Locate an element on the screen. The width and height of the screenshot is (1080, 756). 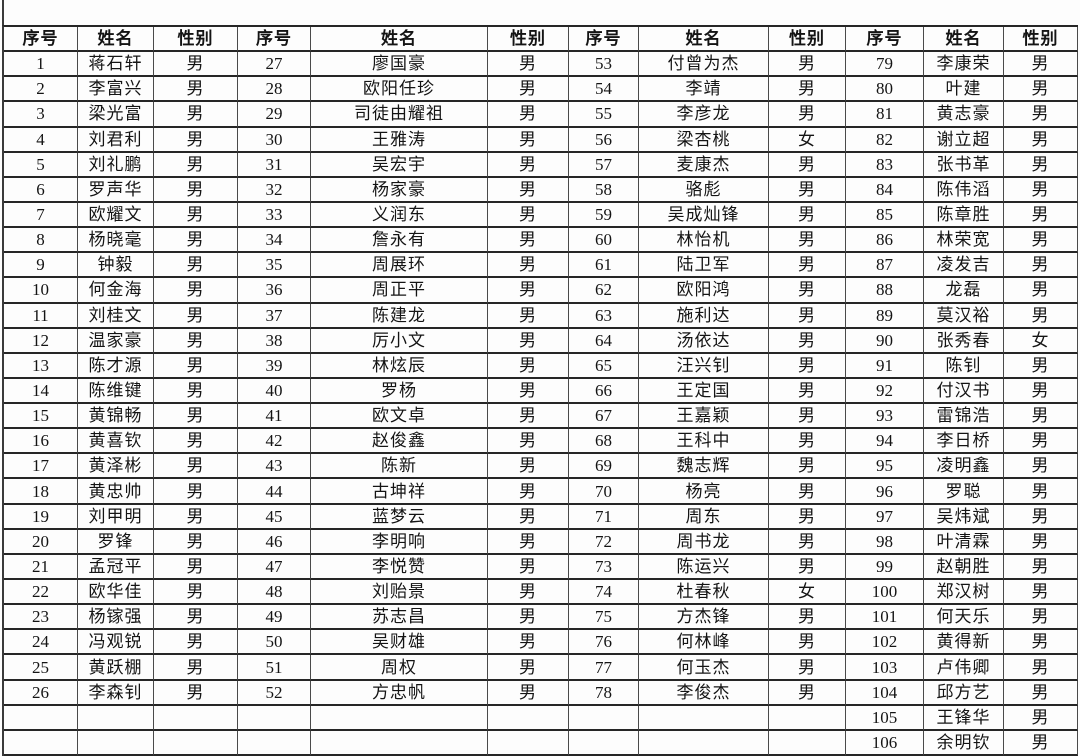
cell-no: 46 is located at coordinates (274, 542).